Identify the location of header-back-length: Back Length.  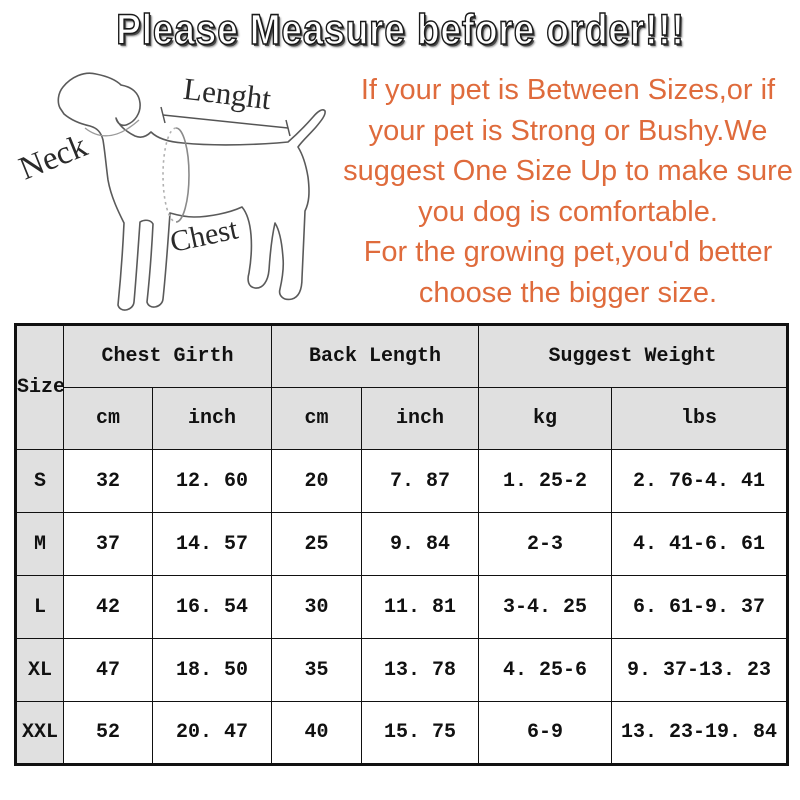
(375, 356).